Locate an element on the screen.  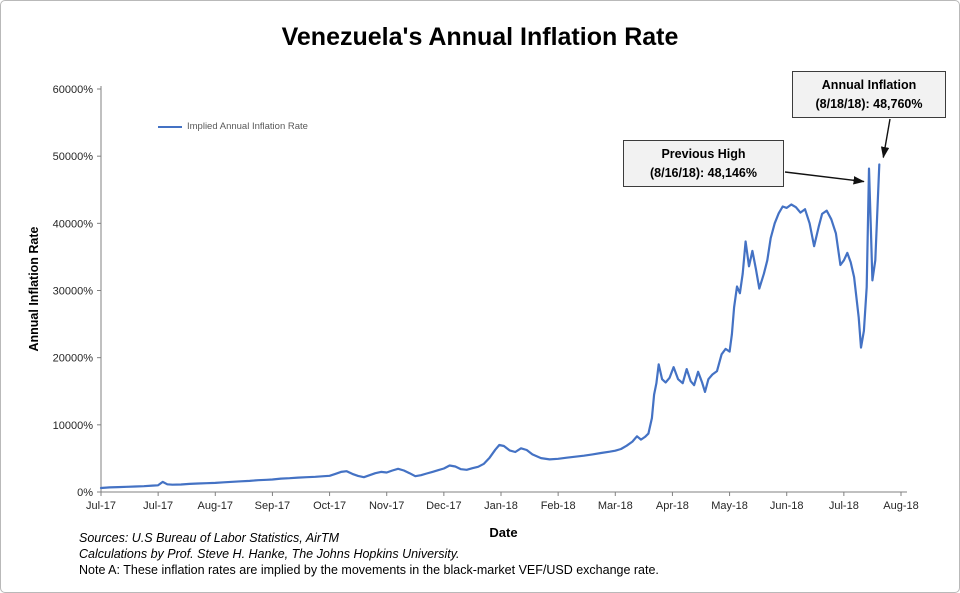
annotation-annual-inflation-value: (8/18/18): 48,760% is located at coordinates (869, 104).